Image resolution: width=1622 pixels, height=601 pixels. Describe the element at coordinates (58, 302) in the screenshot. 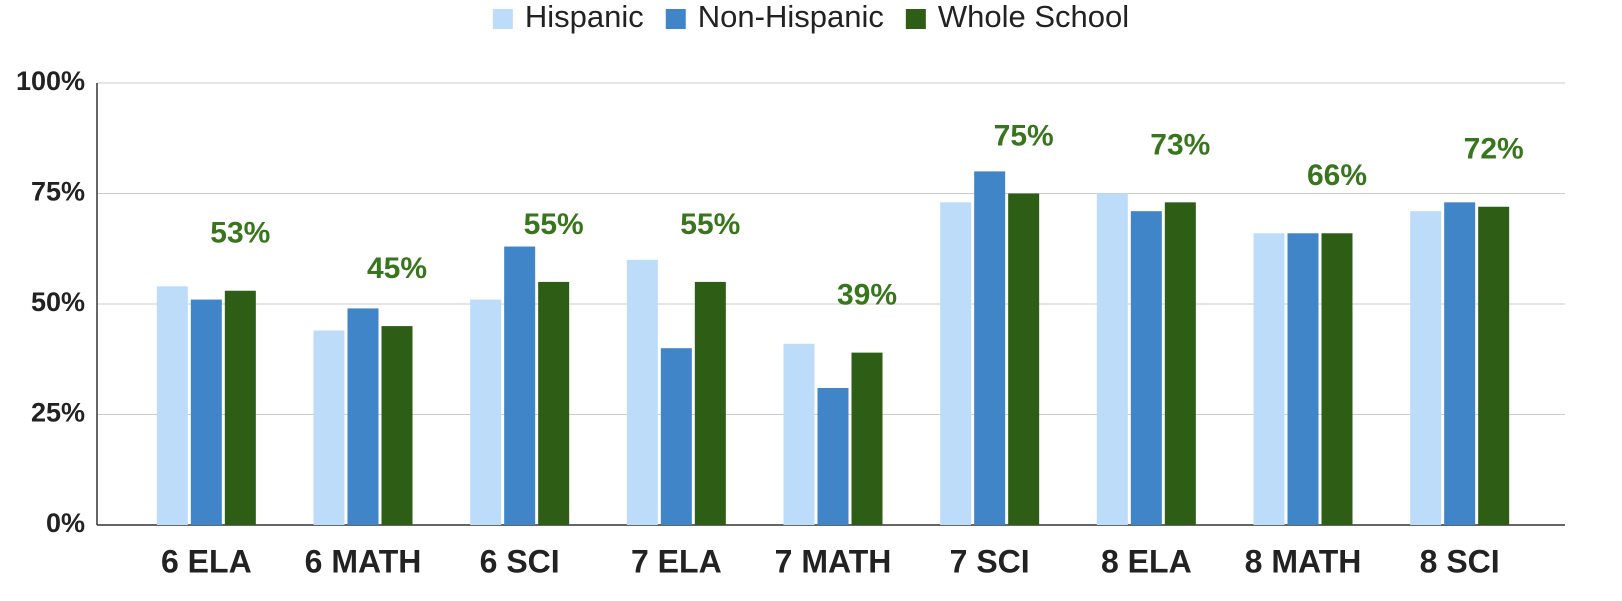

I see `y-tick-label: 50%` at that location.